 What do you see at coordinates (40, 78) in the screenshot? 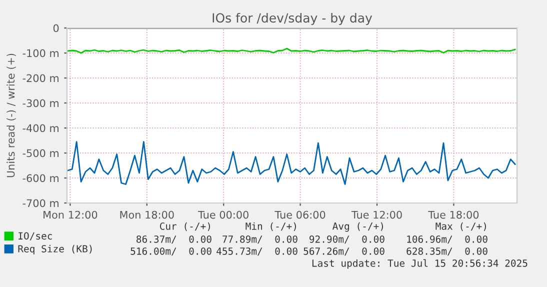
I see `y-tick-label: -200 m` at bounding box center [40, 78].